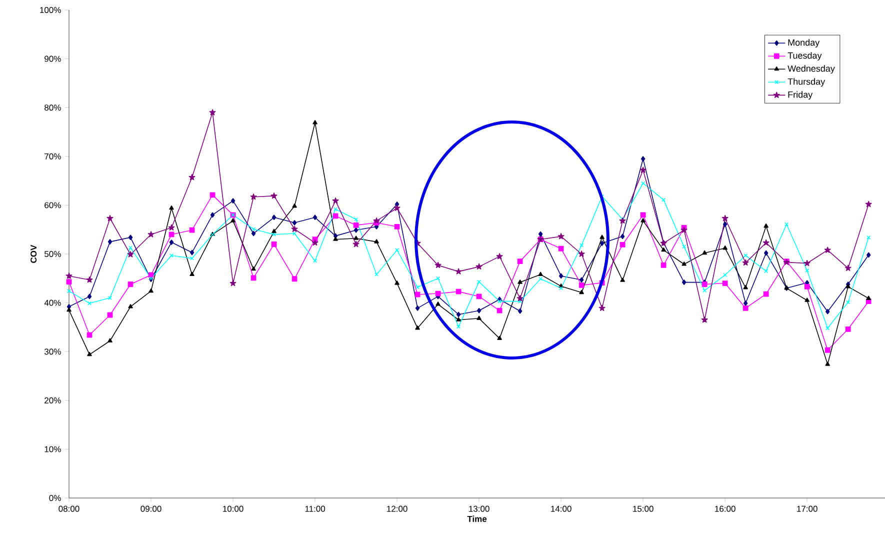 The width and height of the screenshot is (885, 546). What do you see at coordinates (811, 69) in the screenshot?
I see `legend-label: Wednesday` at bounding box center [811, 69].